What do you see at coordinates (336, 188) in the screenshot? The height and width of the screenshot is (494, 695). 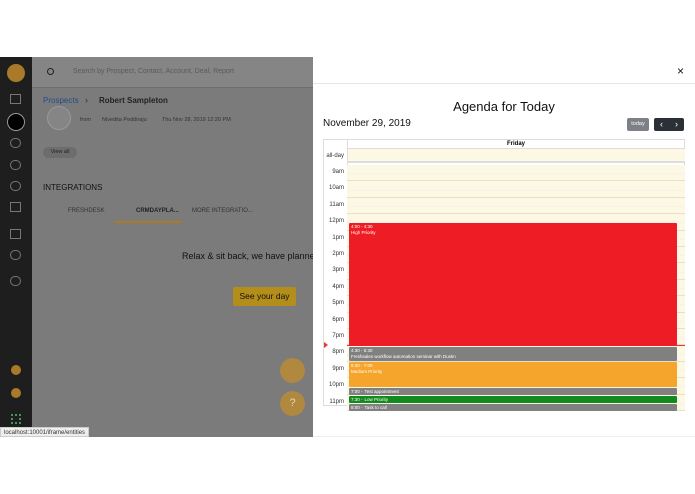 I see `hour-label: 10am` at bounding box center [336, 188].